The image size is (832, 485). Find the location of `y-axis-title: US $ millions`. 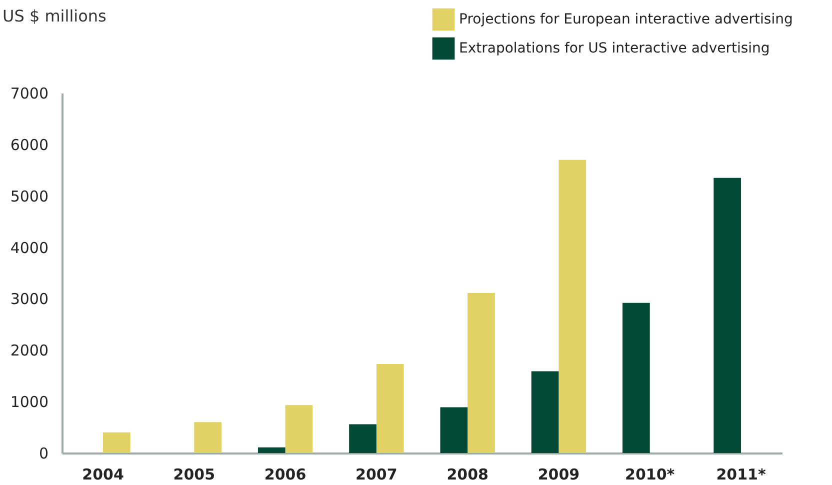

y-axis-title: US $ millions is located at coordinates (54, 16).